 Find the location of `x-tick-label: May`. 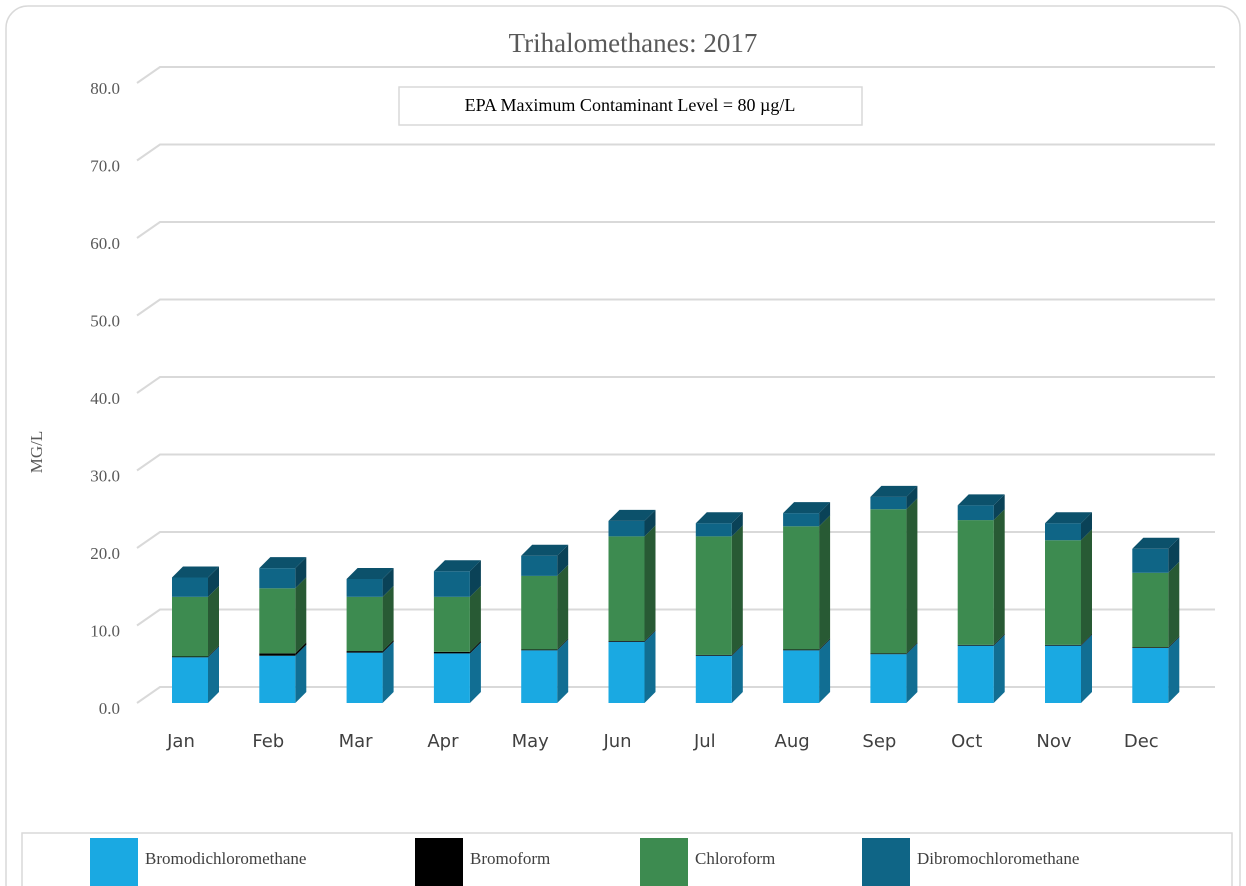

x-tick-label: May is located at coordinates (531, 741).